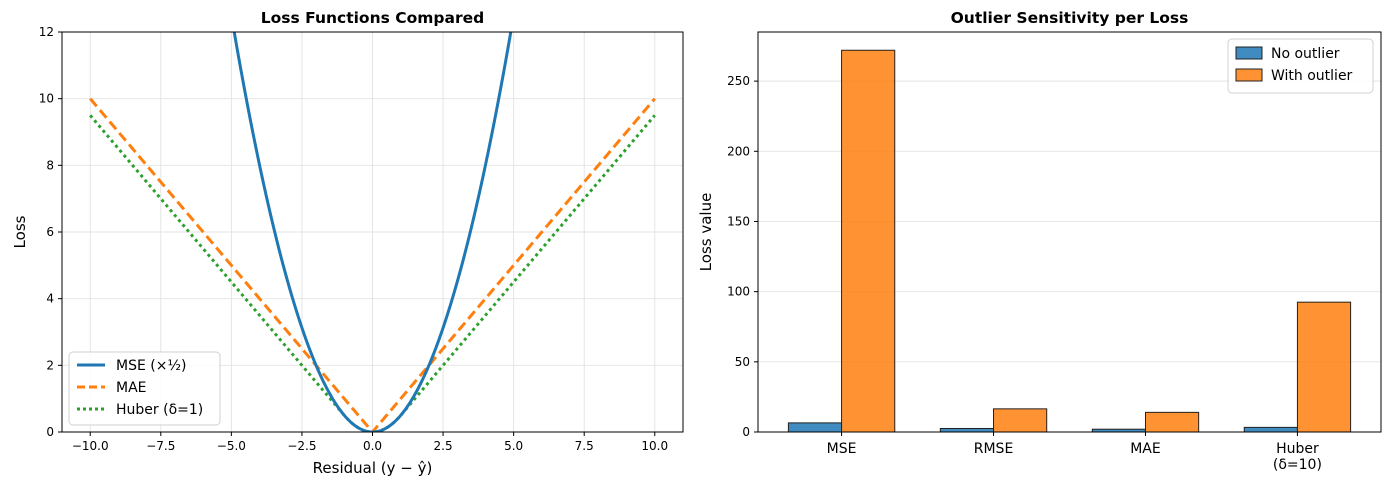  Describe the element at coordinates (372, 18) in the screenshot. I see `chart-title: Loss Functions Compared` at that location.